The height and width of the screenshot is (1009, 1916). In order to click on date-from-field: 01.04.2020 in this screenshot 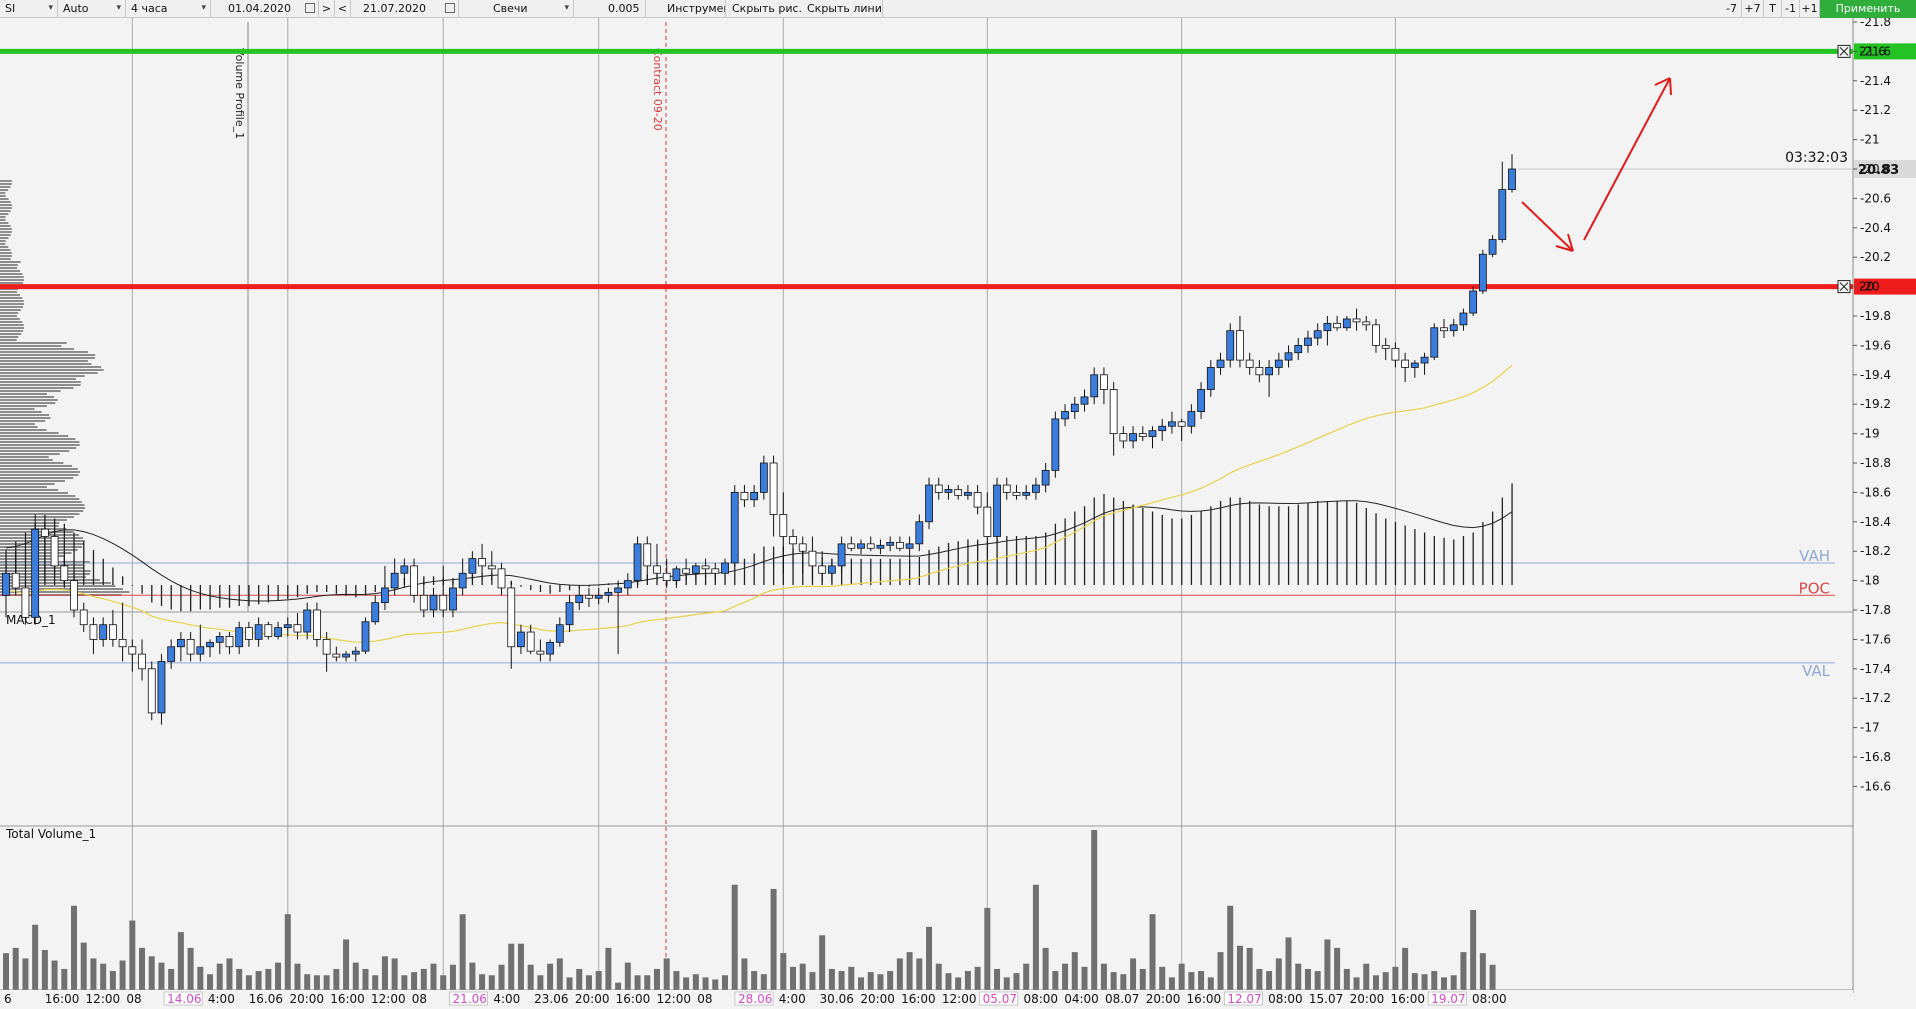, I will do `click(265, 9)`.